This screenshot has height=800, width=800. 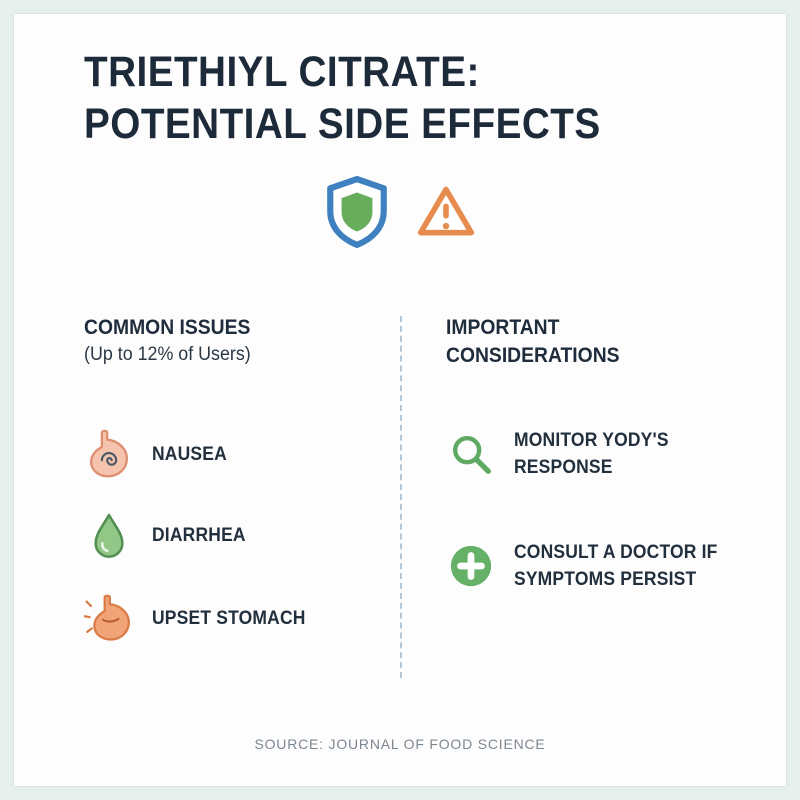 What do you see at coordinates (401, 497) in the screenshot?
I see `column-divider` at bounding box center [401, 497].